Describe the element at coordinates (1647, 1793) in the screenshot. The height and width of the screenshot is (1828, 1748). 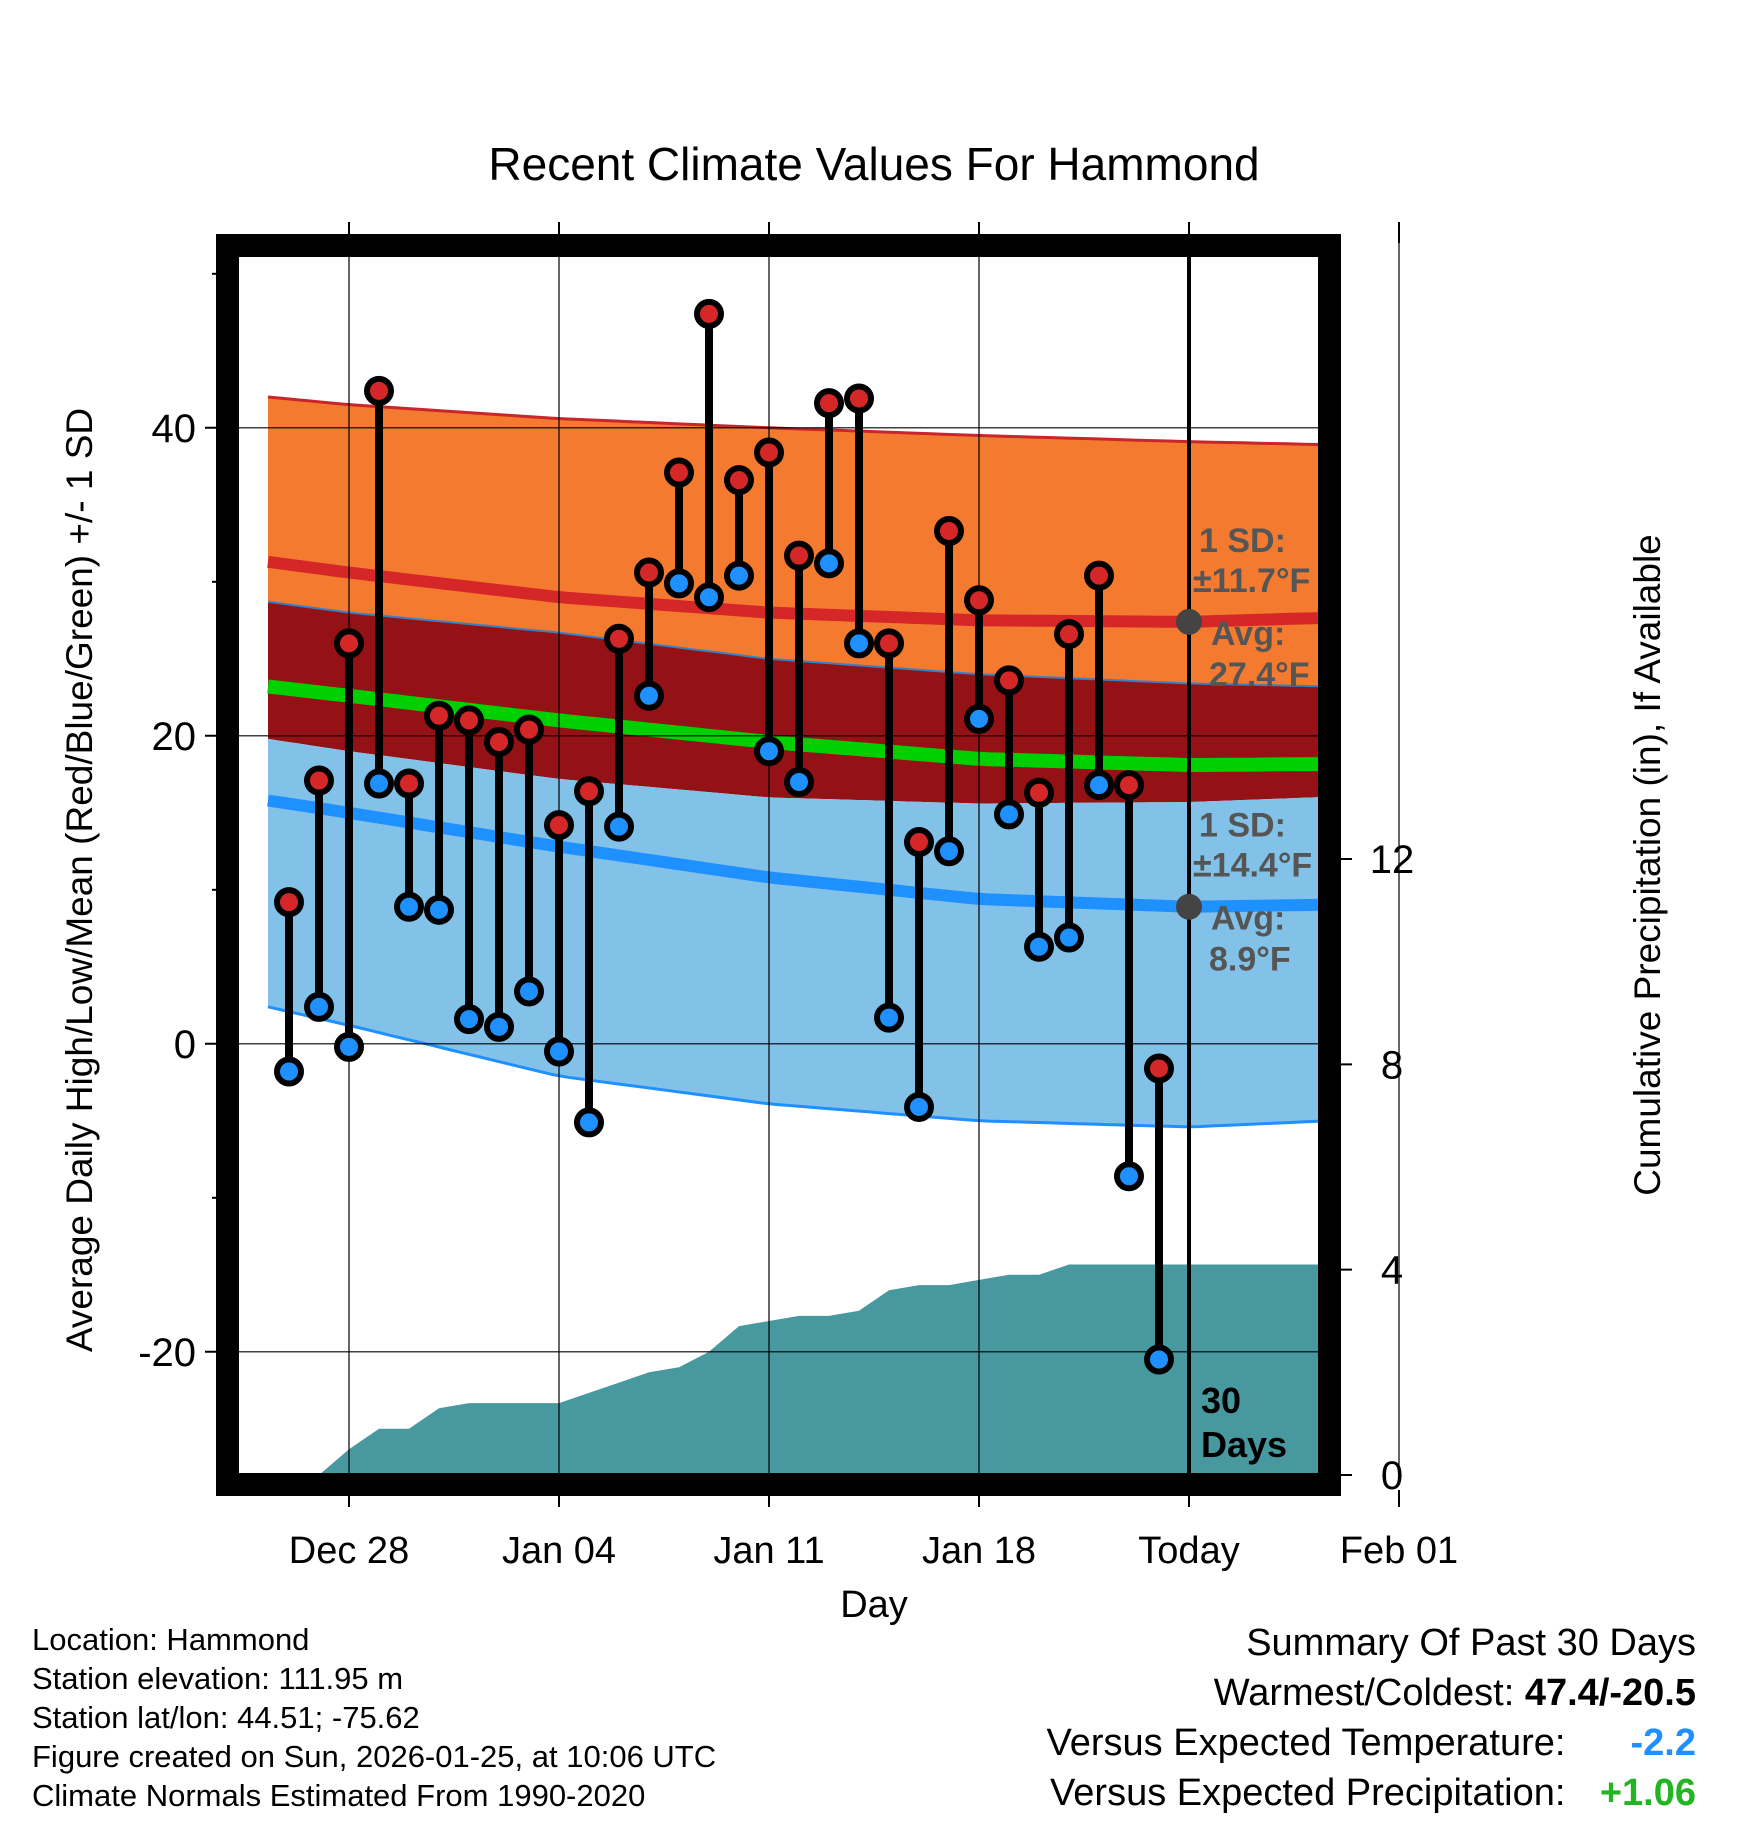
I see `precip-anomaly-value: +1.06` at that location.